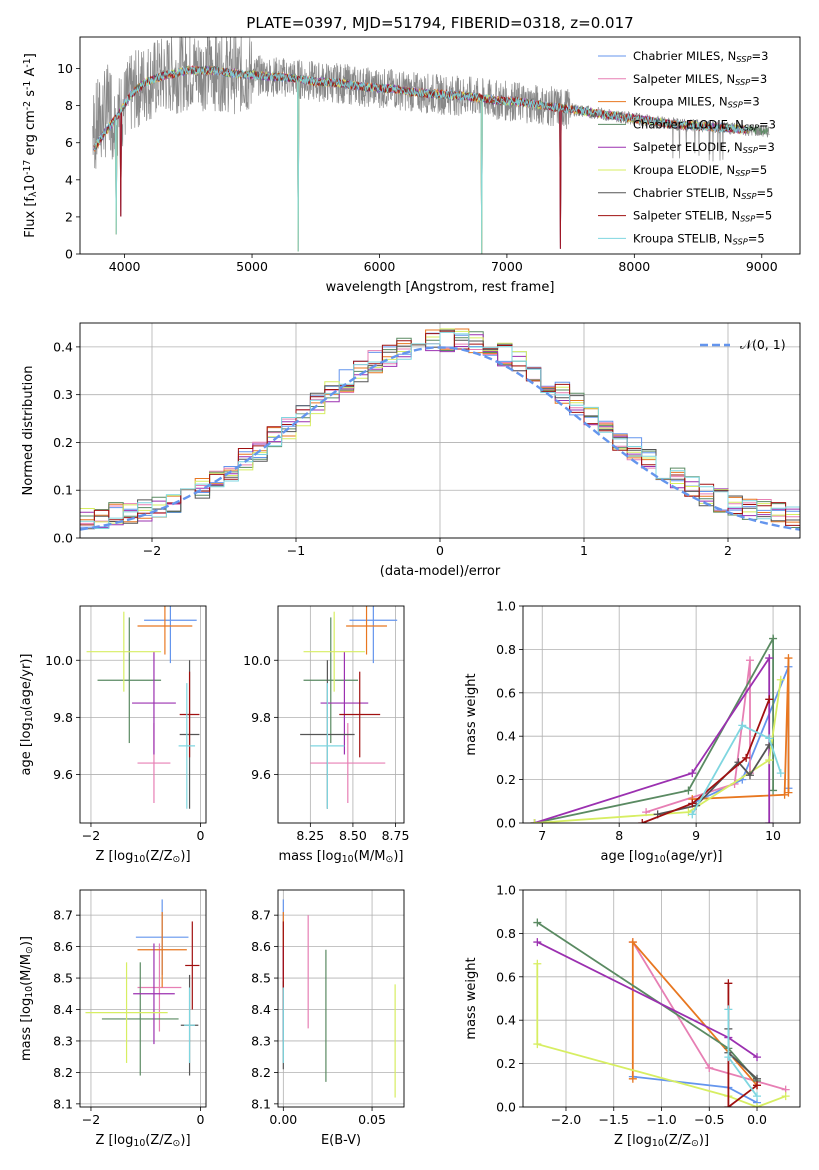 This screenshot has height=1170, width=819. I want to click on errorbar-kroupa-miles, so click(162, 950).